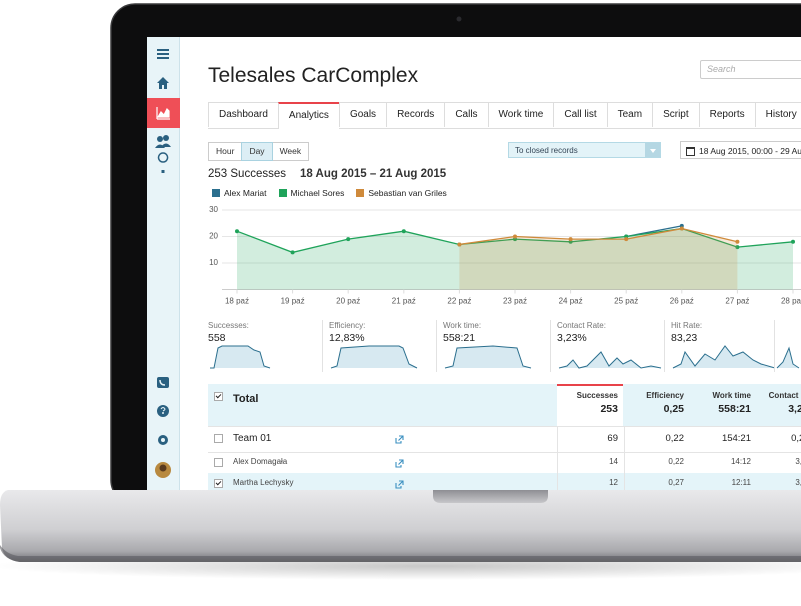 The image size is (801, 606). Describe the element at coordinates (515, 259) in the screenshot. I see `series-area` at that location.